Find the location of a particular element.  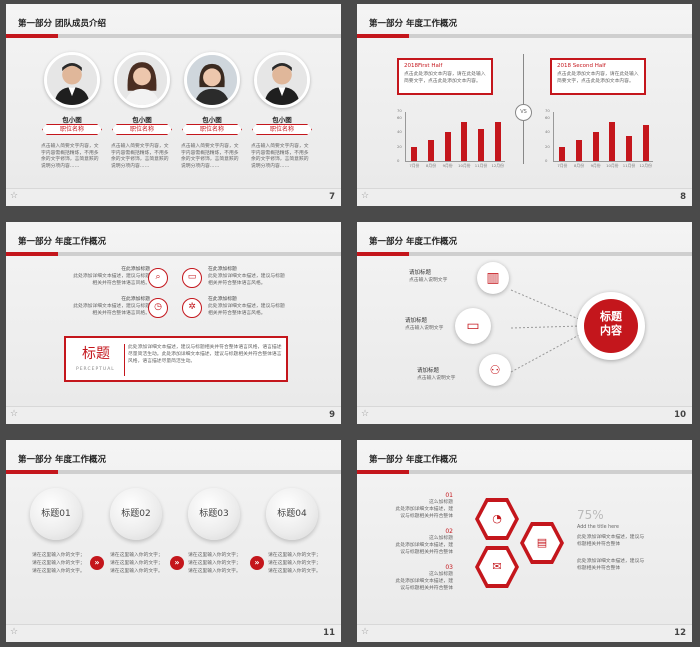

item-number: 03 is located at coordinates (449, 567).